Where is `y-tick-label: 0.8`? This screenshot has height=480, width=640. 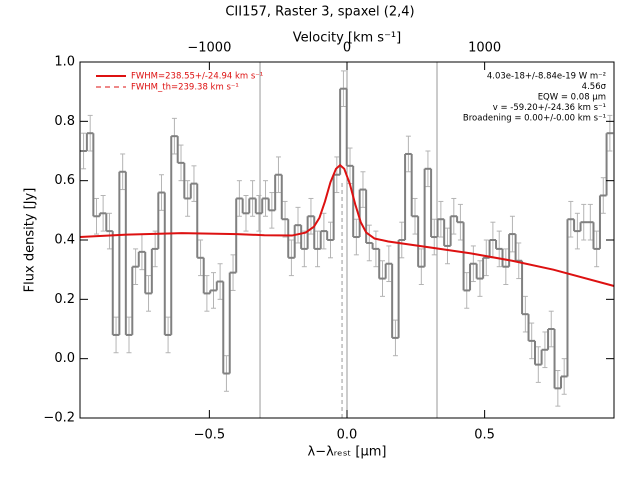
y-tick-label: 0.8 is located at coordinates (64, 121).